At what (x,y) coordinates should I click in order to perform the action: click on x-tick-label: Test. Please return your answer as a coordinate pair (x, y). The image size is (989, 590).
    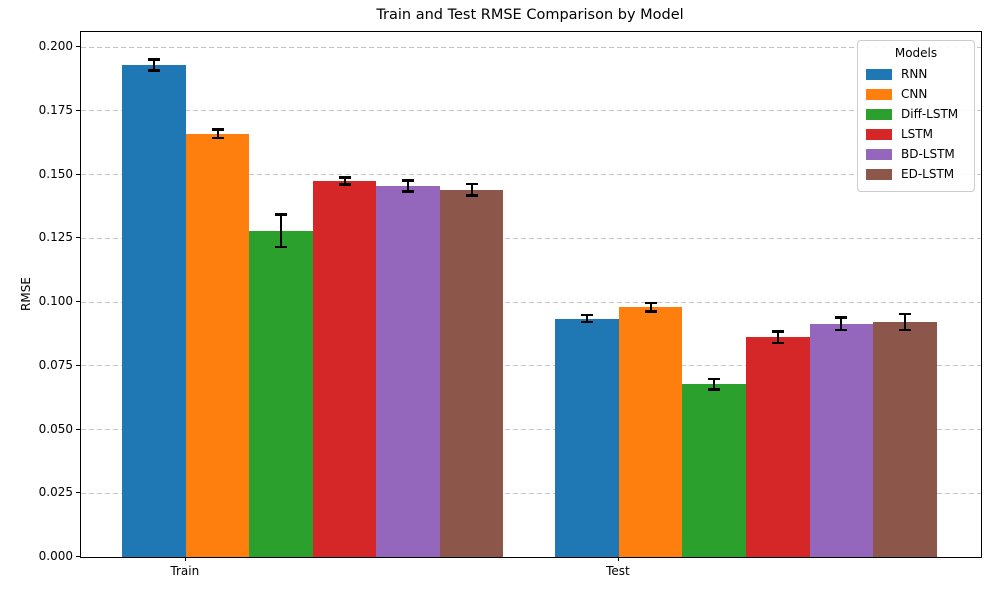
    Looking at the image, I should click on (618, 571).